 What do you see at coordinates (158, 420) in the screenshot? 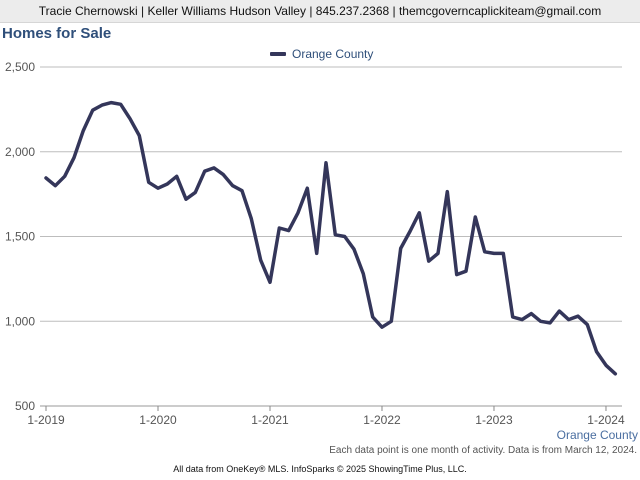
I see `x-tick-label: 1-2020` at bounding box center [158, 420].